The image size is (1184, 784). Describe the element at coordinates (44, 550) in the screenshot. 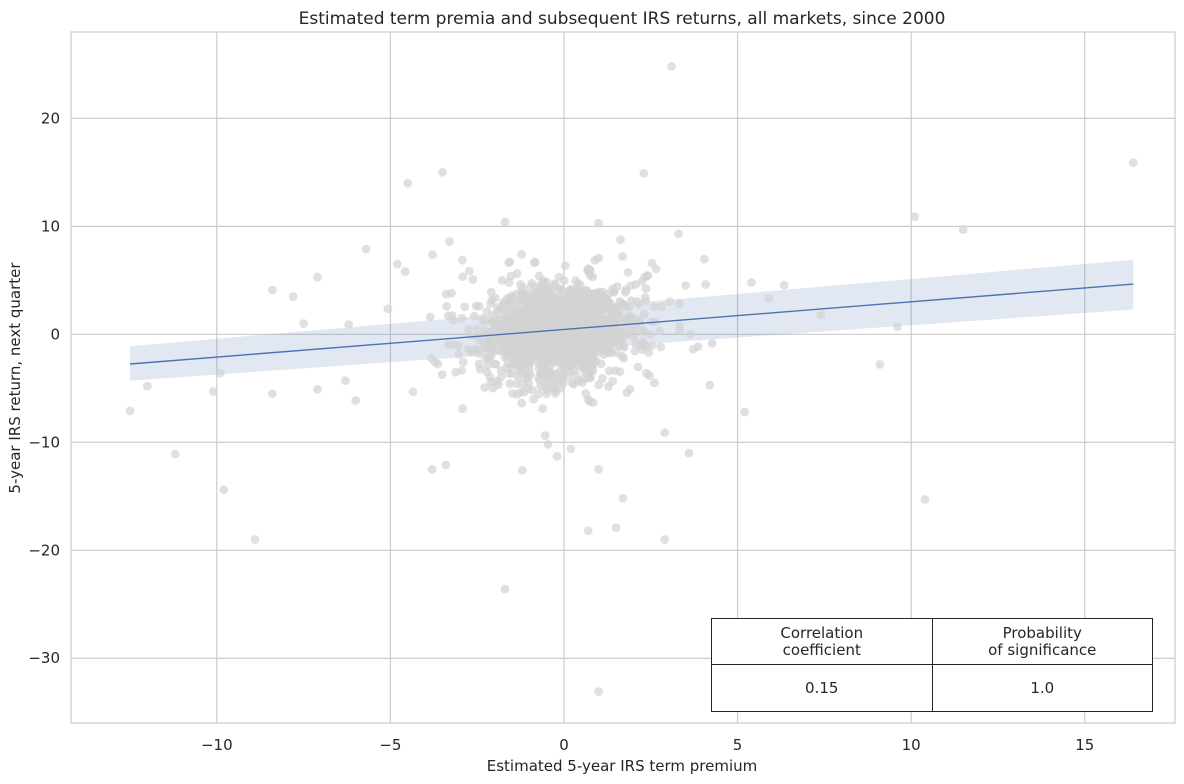

I see `y-tick-label: −20` at that location.